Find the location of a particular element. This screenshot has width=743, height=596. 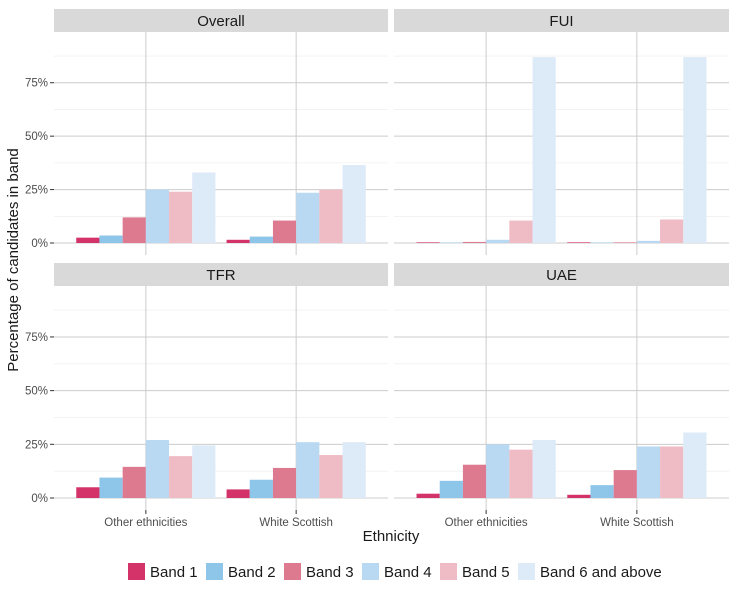

x-axis-title: Ethnicity is located at coordinates (391, 536).